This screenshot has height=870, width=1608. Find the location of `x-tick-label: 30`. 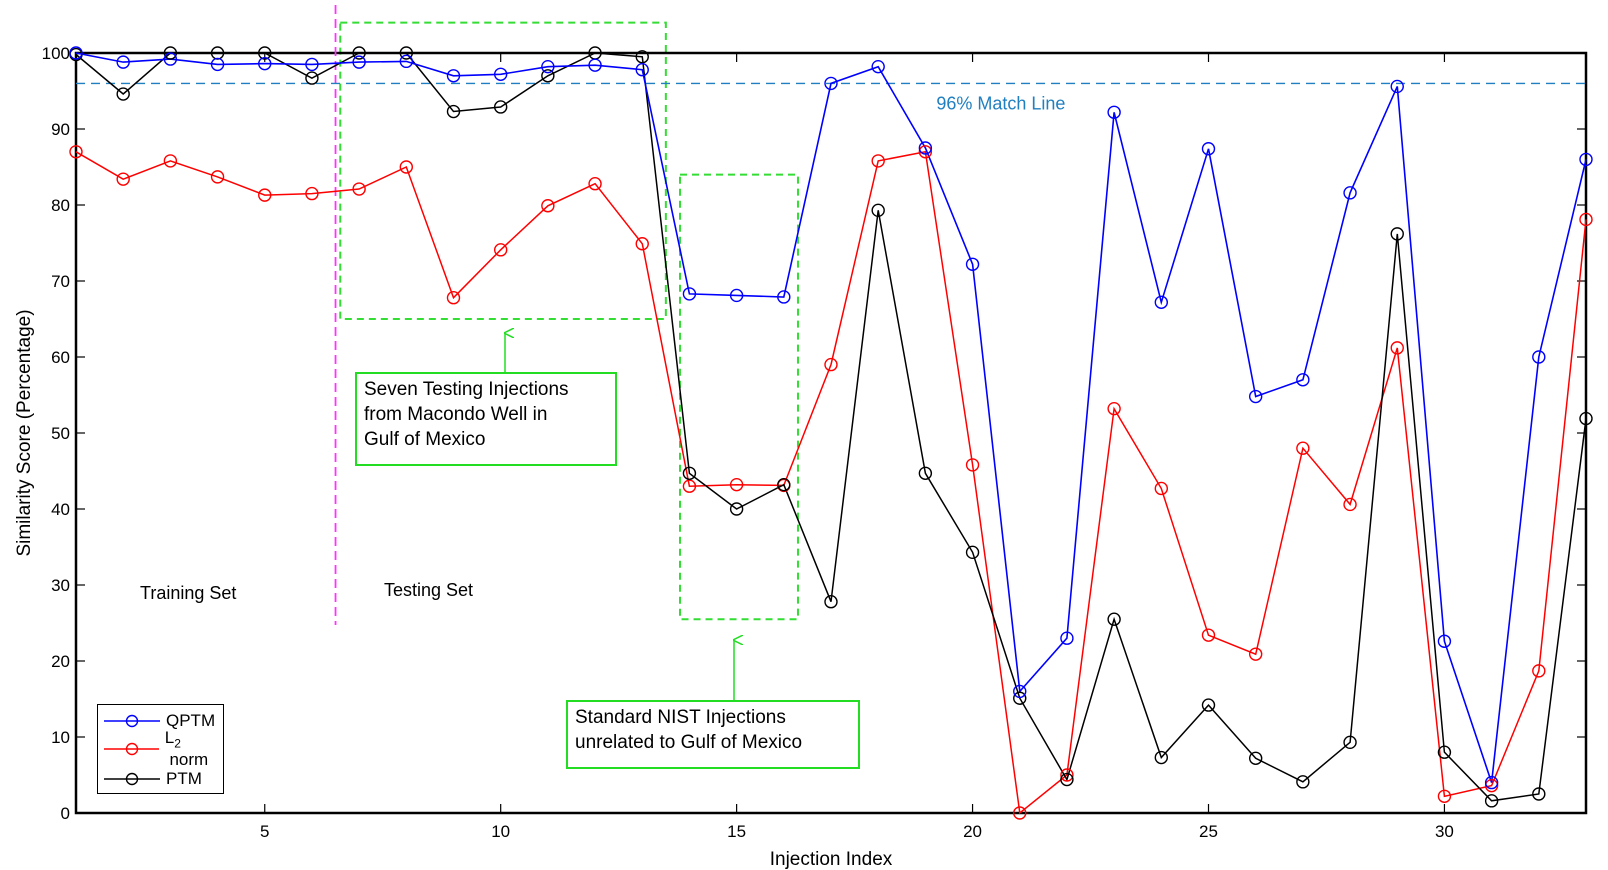

x-tick-label: 30 is located at coordinates (1444, 831).